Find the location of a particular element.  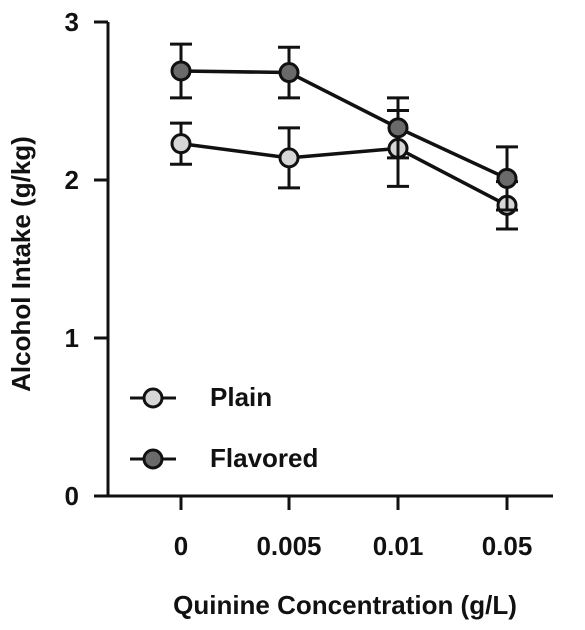

y-ticks: 0 1 2 3 is located at coordinates (86, 259).